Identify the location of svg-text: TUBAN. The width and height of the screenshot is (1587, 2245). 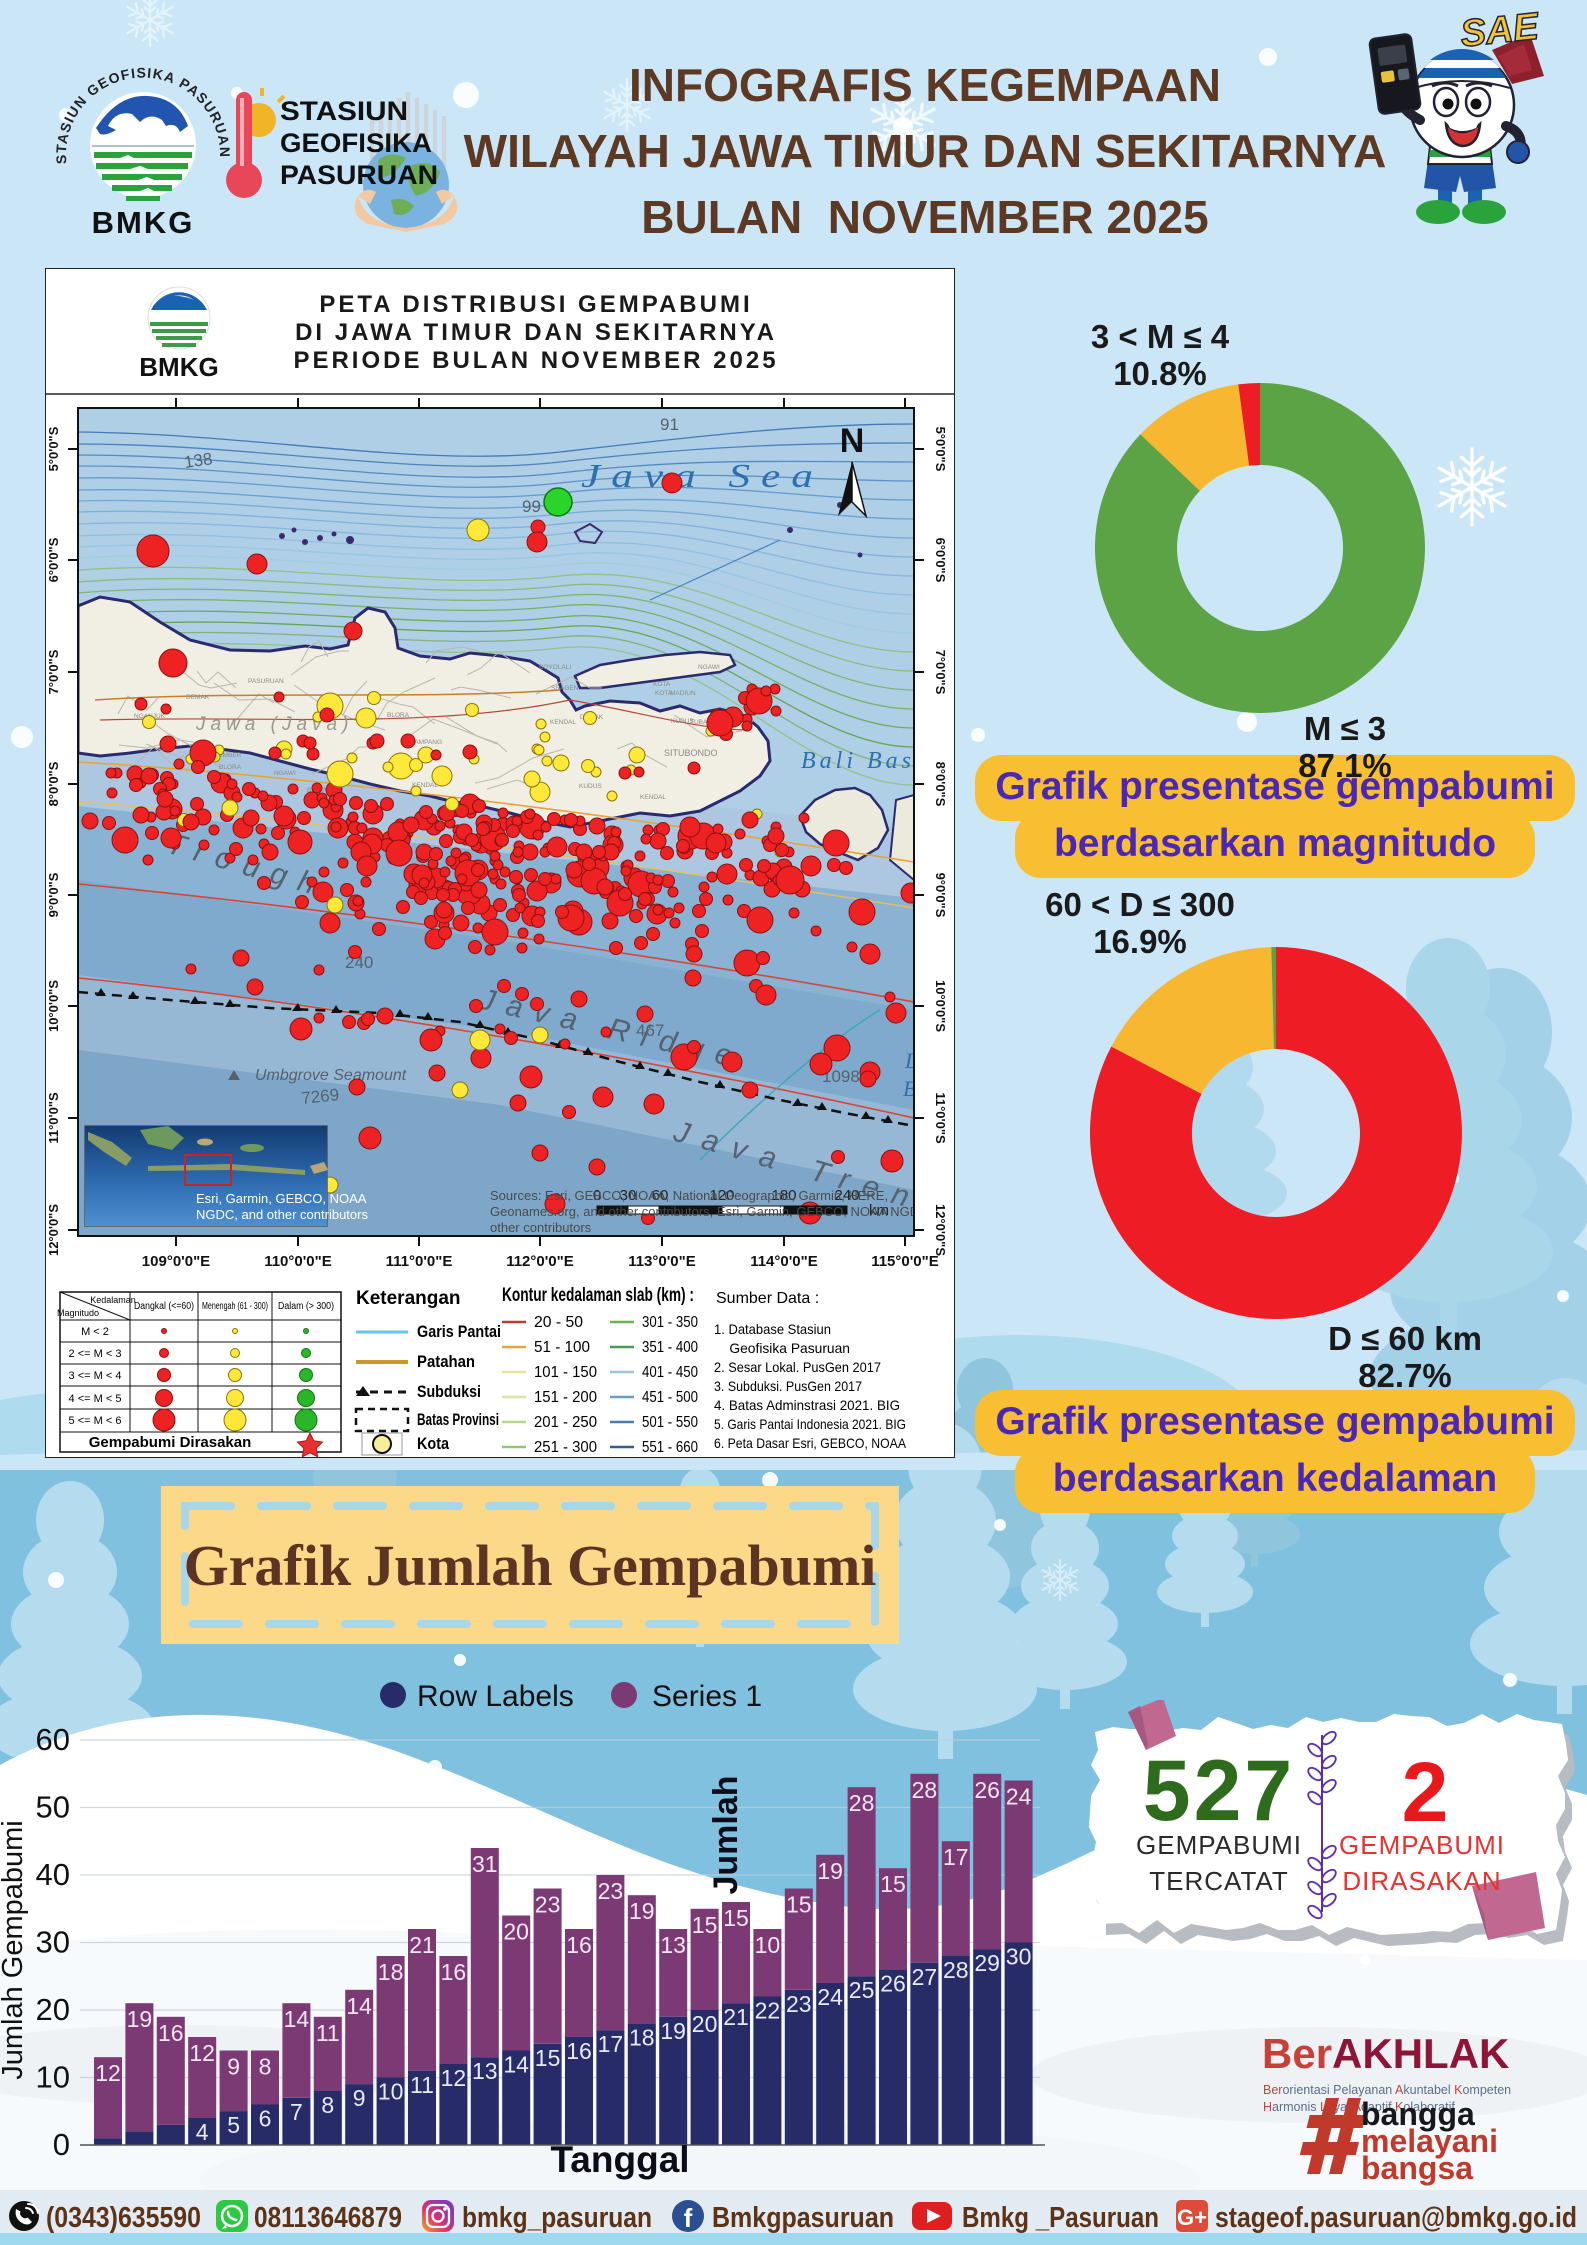
(701, 722).